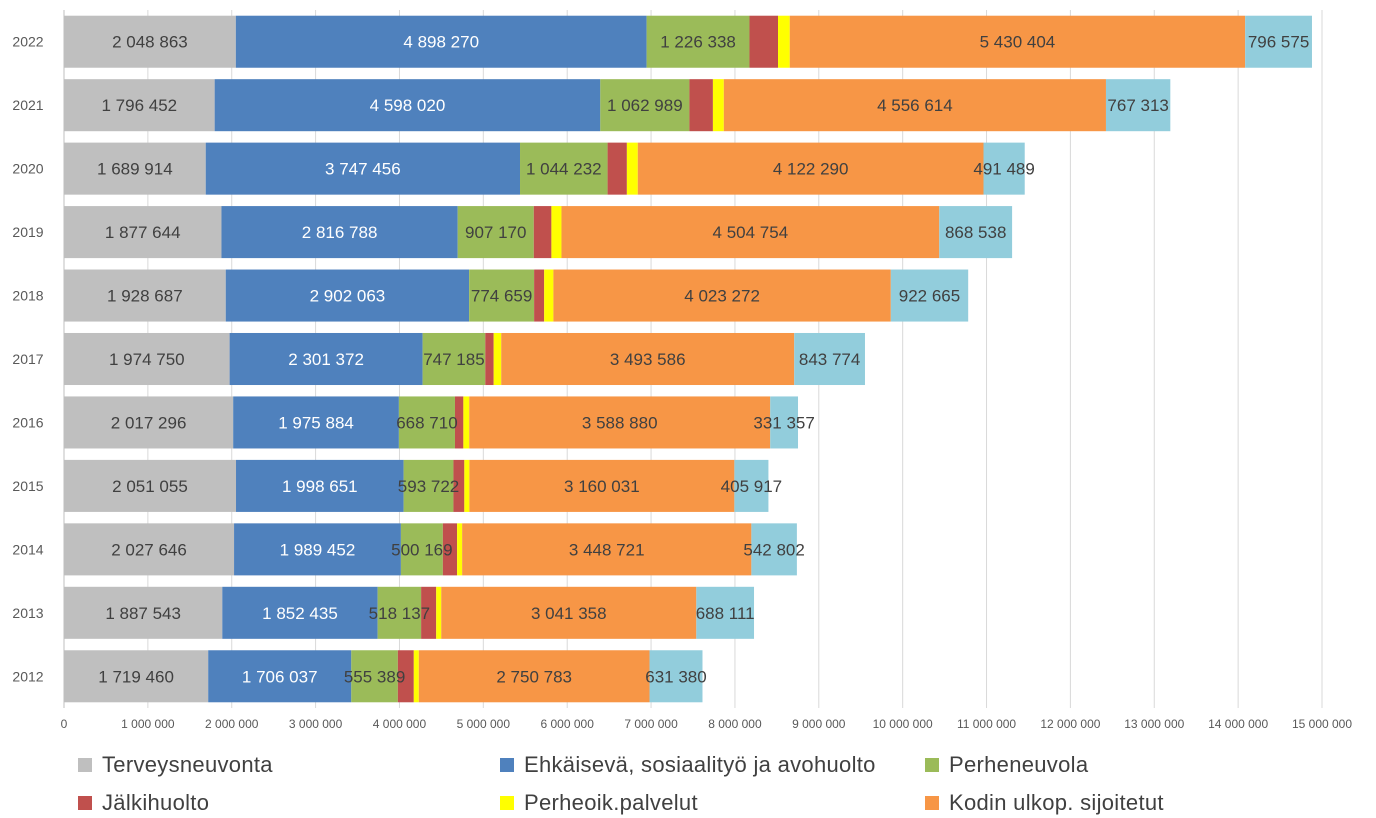 The width and height of the screenshot is (1376, 818). What do you see at coordinates (1154, 724) in the screenshot?
I see `x-tick-label: 13 000 000` at bounding box center [1154, 724].